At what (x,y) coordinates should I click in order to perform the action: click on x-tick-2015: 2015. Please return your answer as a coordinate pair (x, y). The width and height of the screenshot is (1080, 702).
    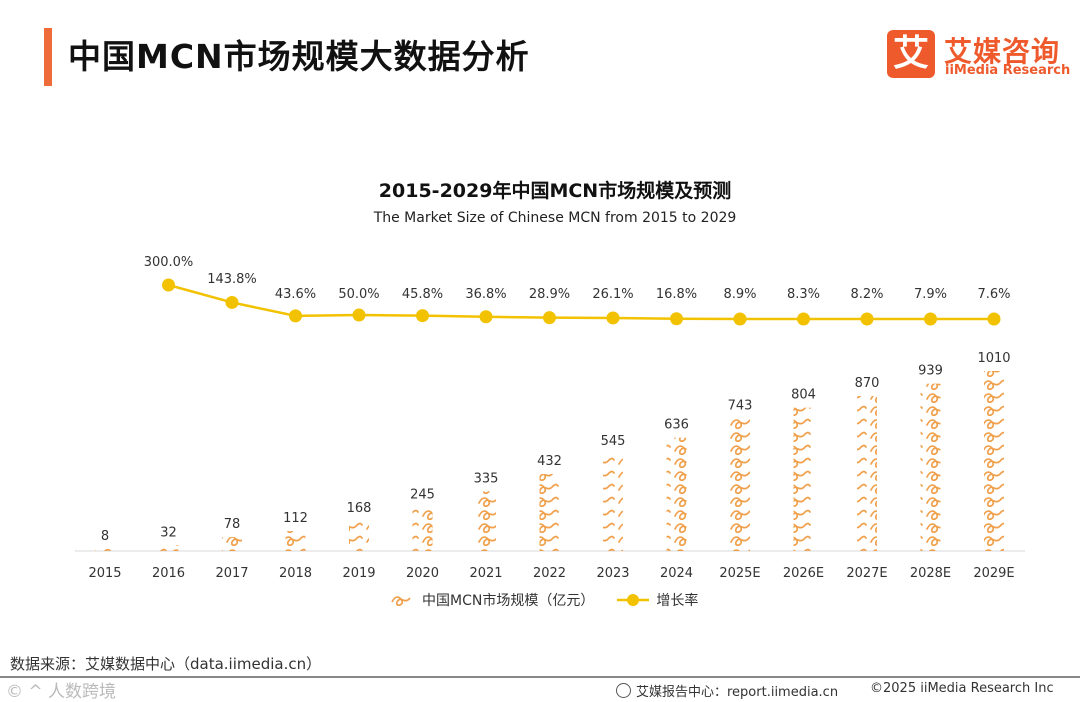
    Looking at the image, I should click on (104, 573).